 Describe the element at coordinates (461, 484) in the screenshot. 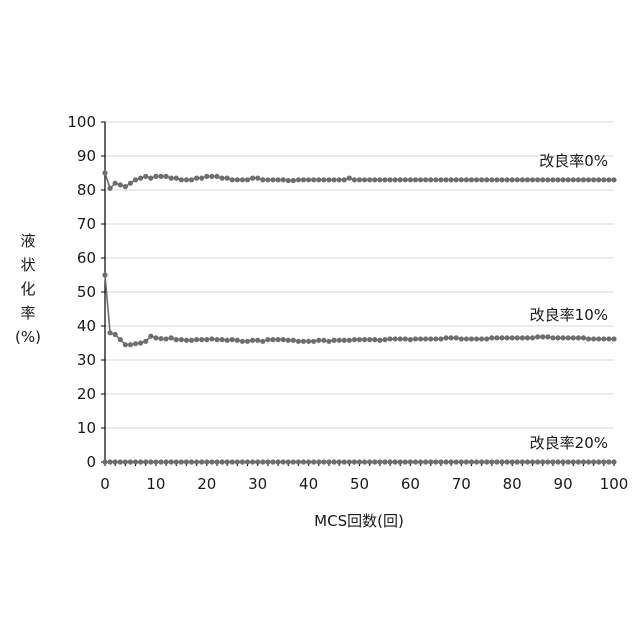

I see `x-tick-label: 70` at that location.